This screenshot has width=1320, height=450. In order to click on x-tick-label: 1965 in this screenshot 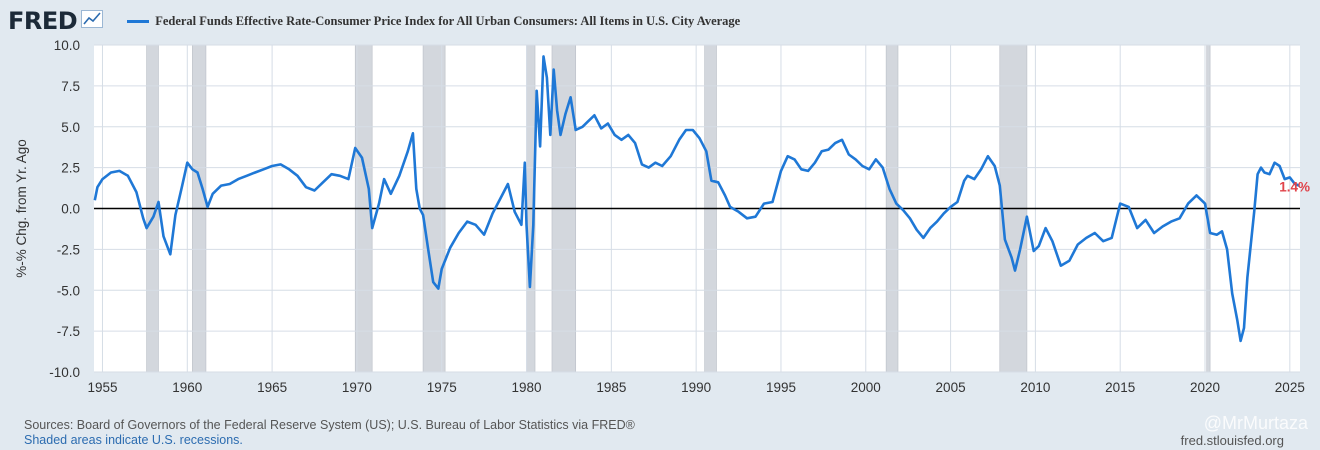, I will do `click(272, 387)`.